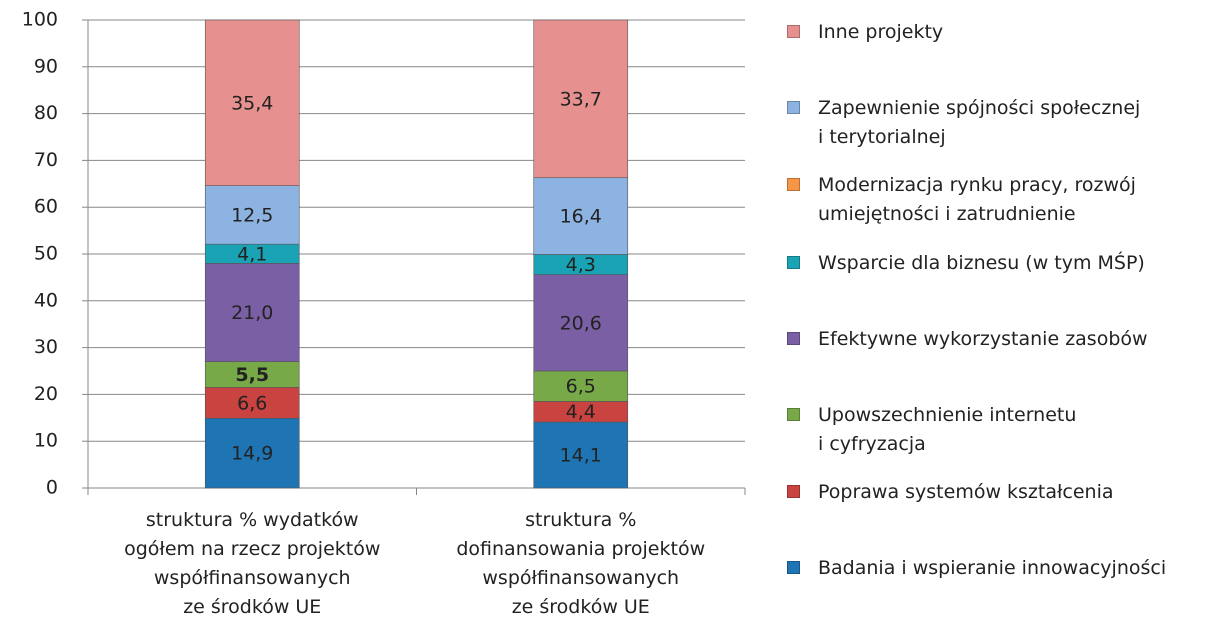 Image resolution: width=1213 pixels, height=624 pixels. What do you see at coordinates (981, 263) in the screenshot?
I see `legend-label: Wsparcie dla biznesu (w tym MŚP)` at bounding box center [981, 263].